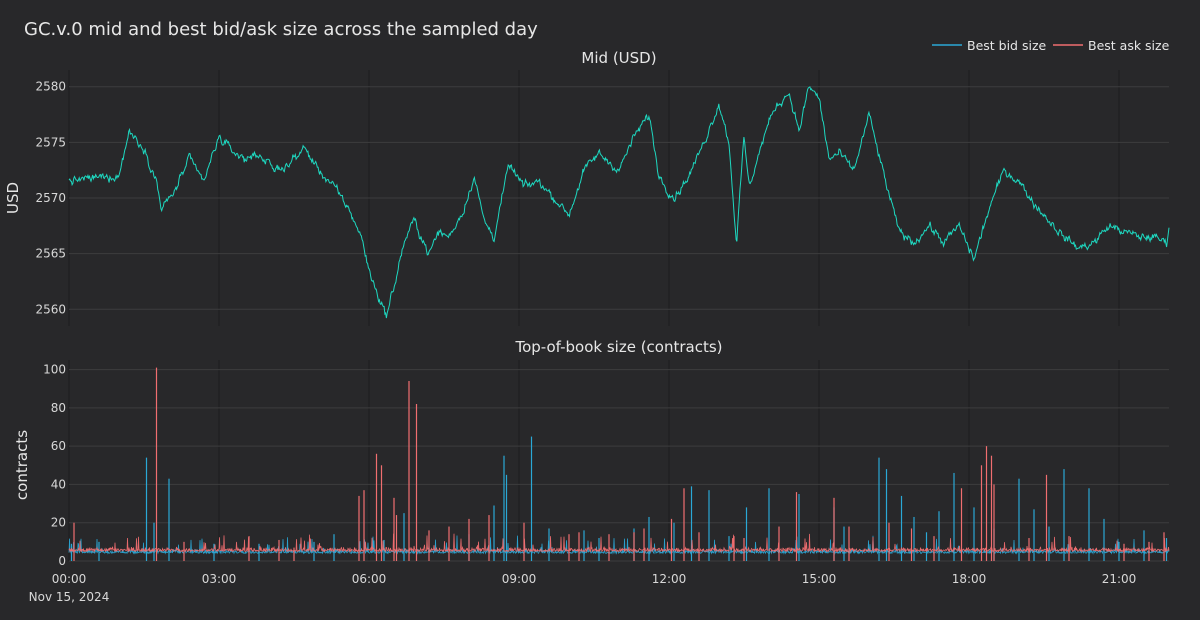 The image size is (1200, 620). What do you see at coordinates (54, 465) in the screenshot?
I see `panel-size-yticks: 0 20 40 60 80 100` at bounding box center [54, 465].